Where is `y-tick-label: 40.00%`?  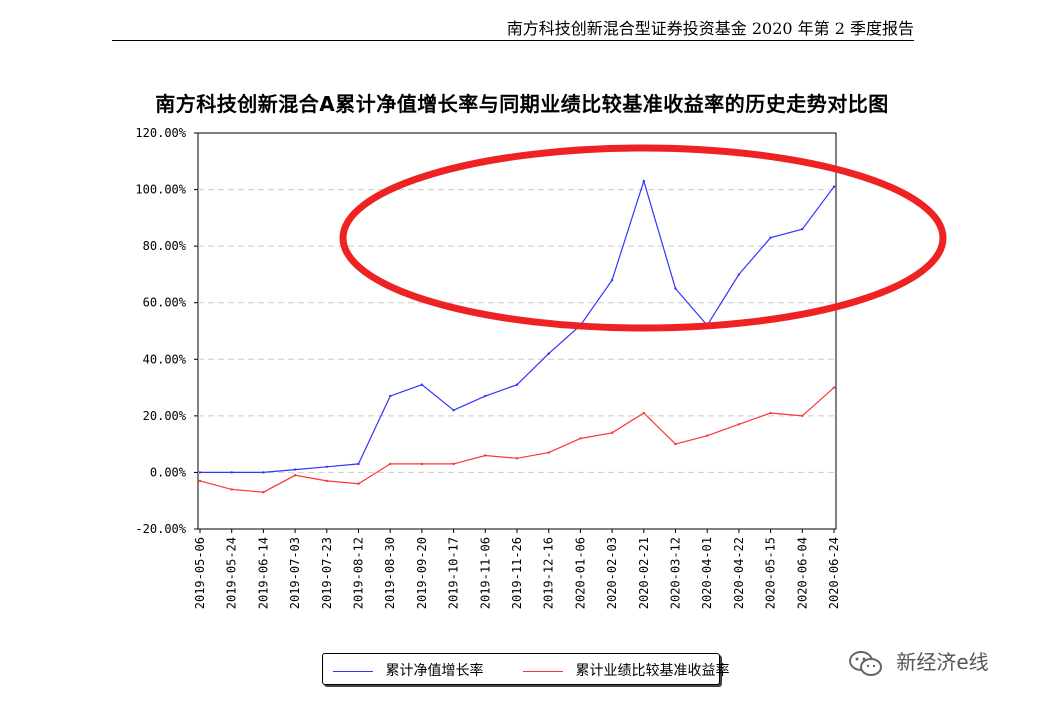 y-tick-label: 40.00% is located at coordinates (165, 359).